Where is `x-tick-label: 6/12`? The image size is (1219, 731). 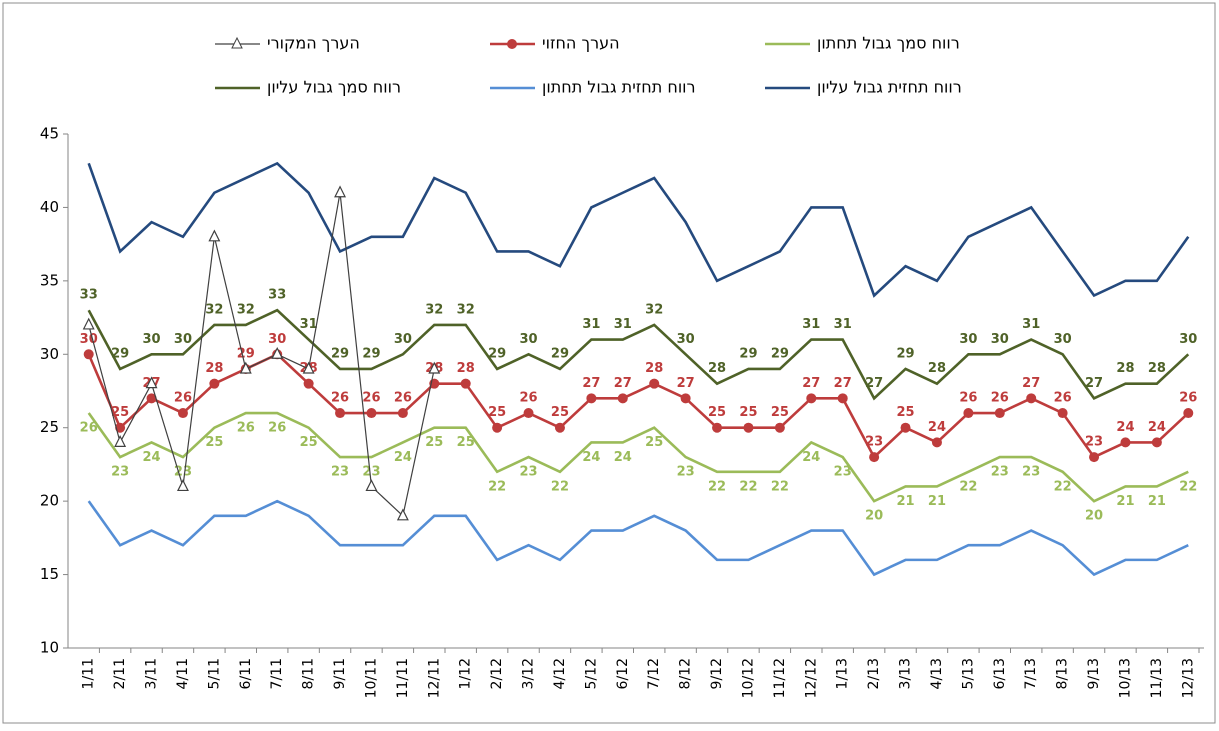 x-tick-label: 6/12 is located at coordinates (623, 673).